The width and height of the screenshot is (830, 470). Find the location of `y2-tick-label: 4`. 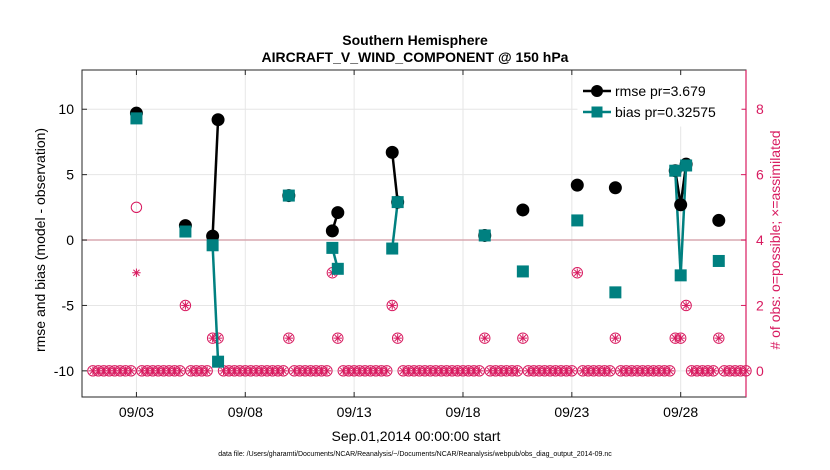

y2-tick-label: 4 is located at coordinates (760, 240).